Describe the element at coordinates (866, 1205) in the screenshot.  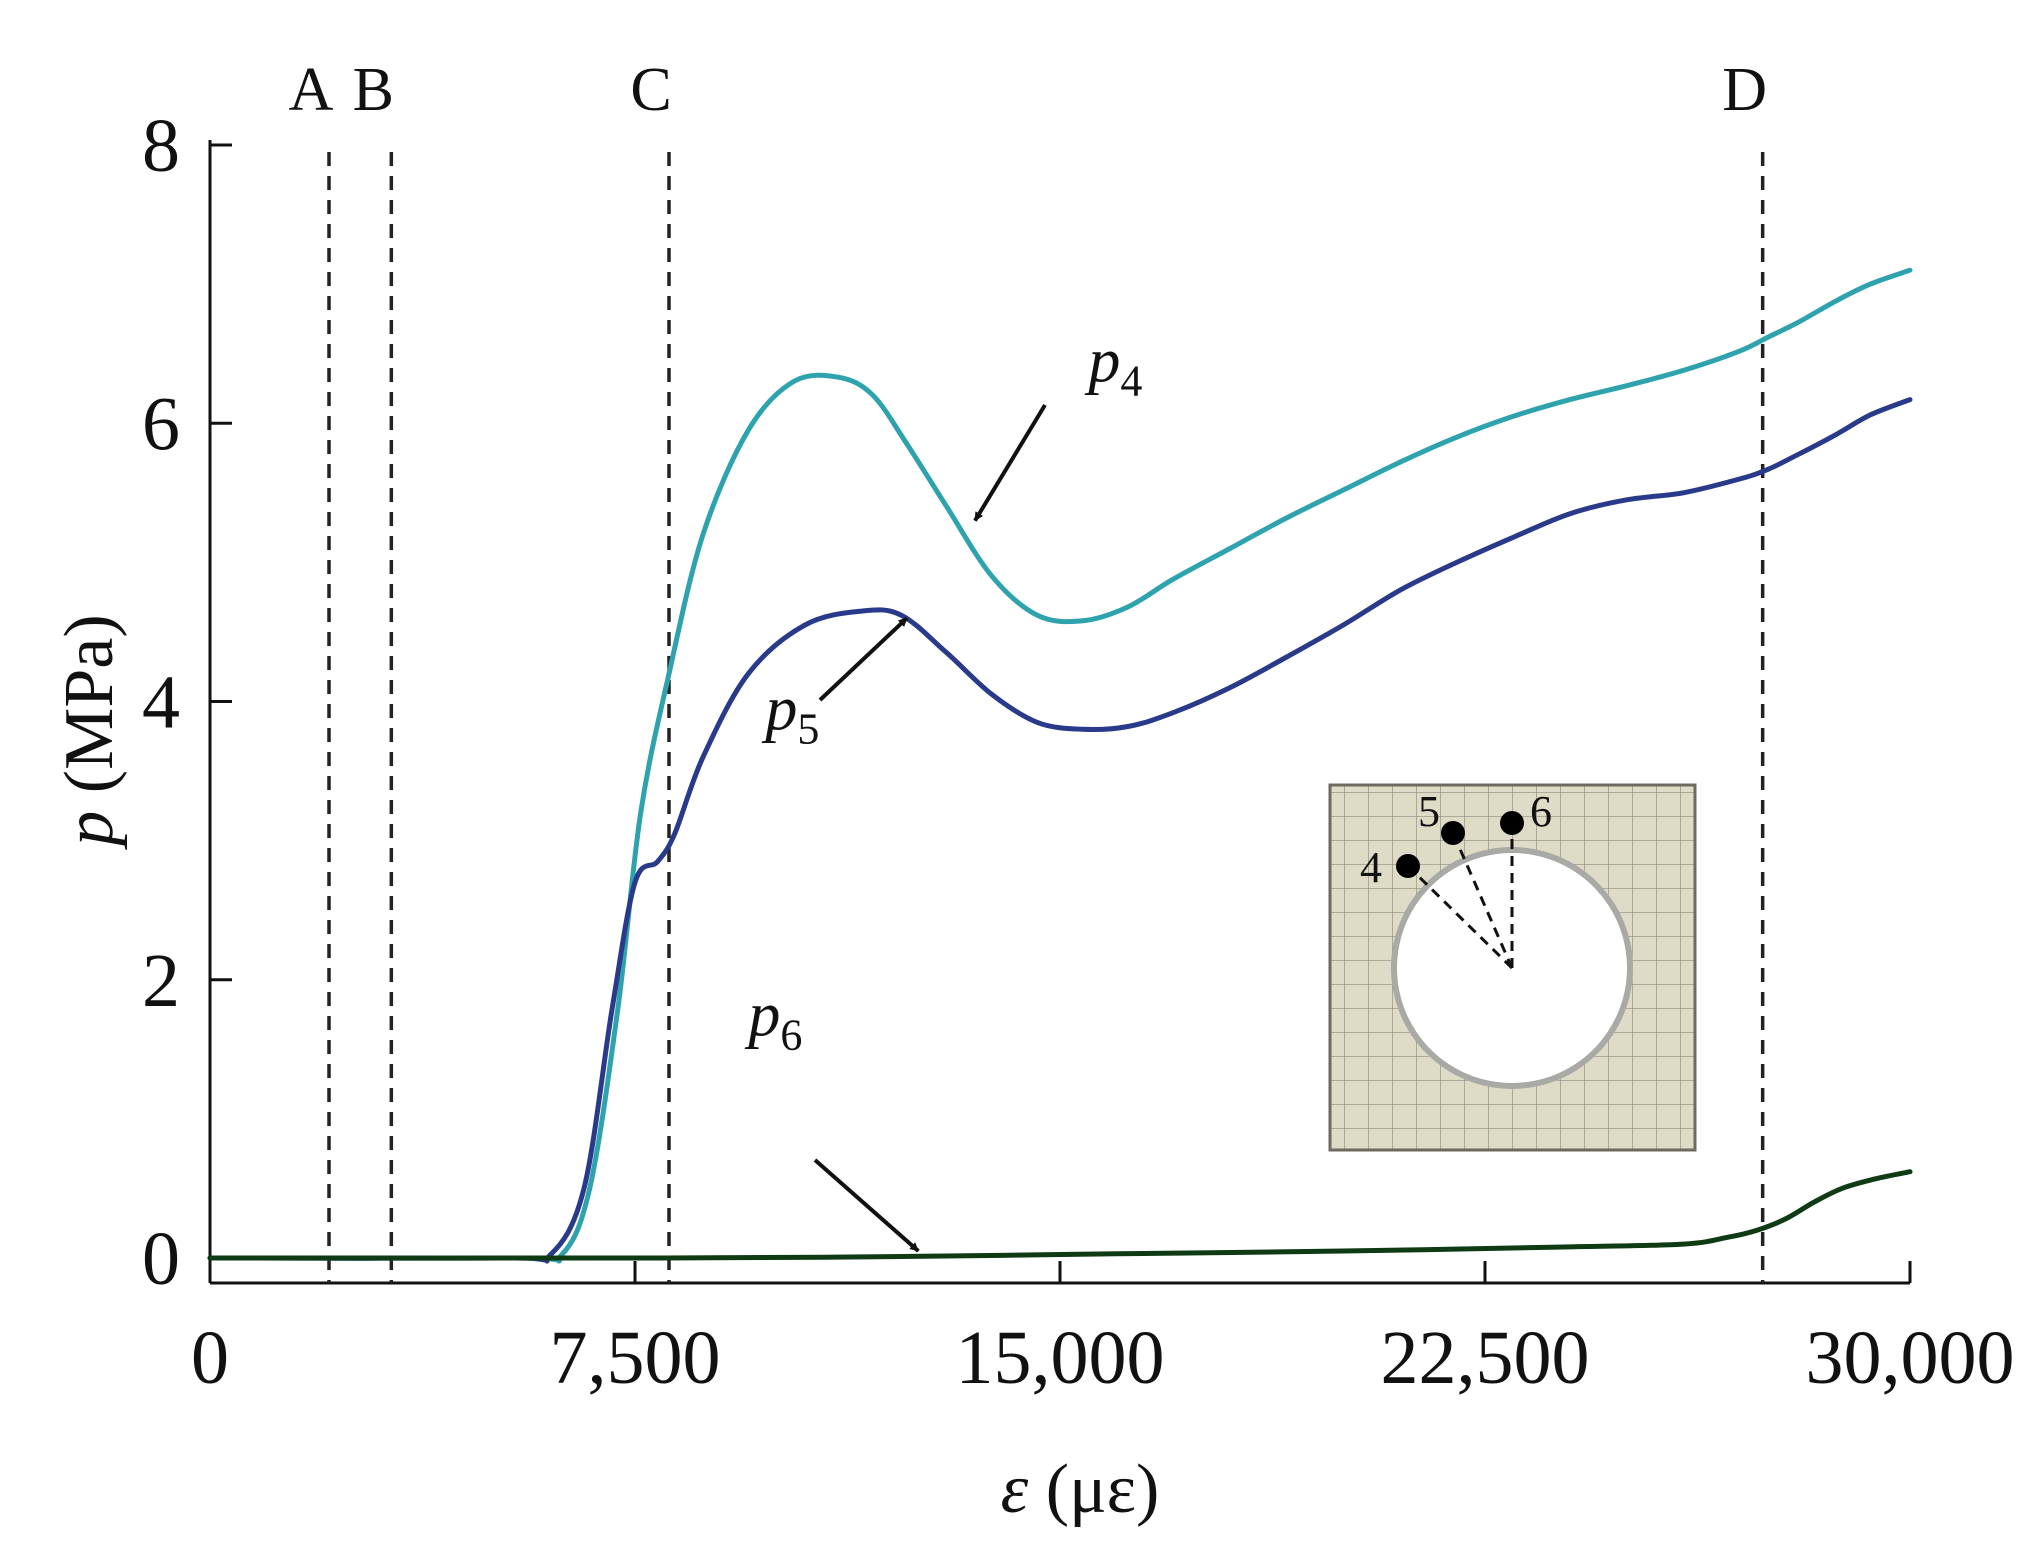
I see `arrow-p6` at that location.